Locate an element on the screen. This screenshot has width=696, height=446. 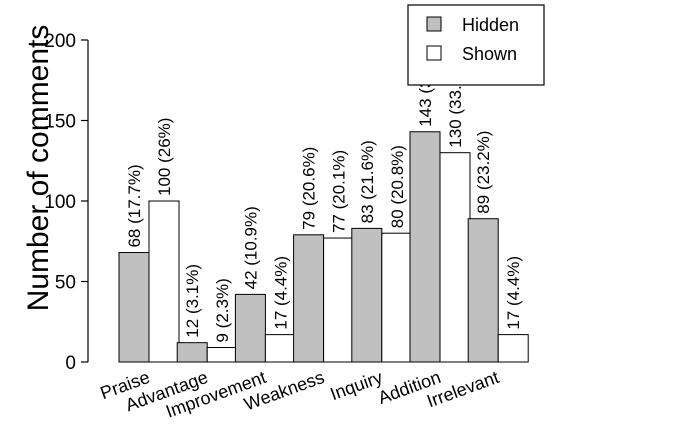
y-tick-label: 200 is located at coordinates (60, 41).